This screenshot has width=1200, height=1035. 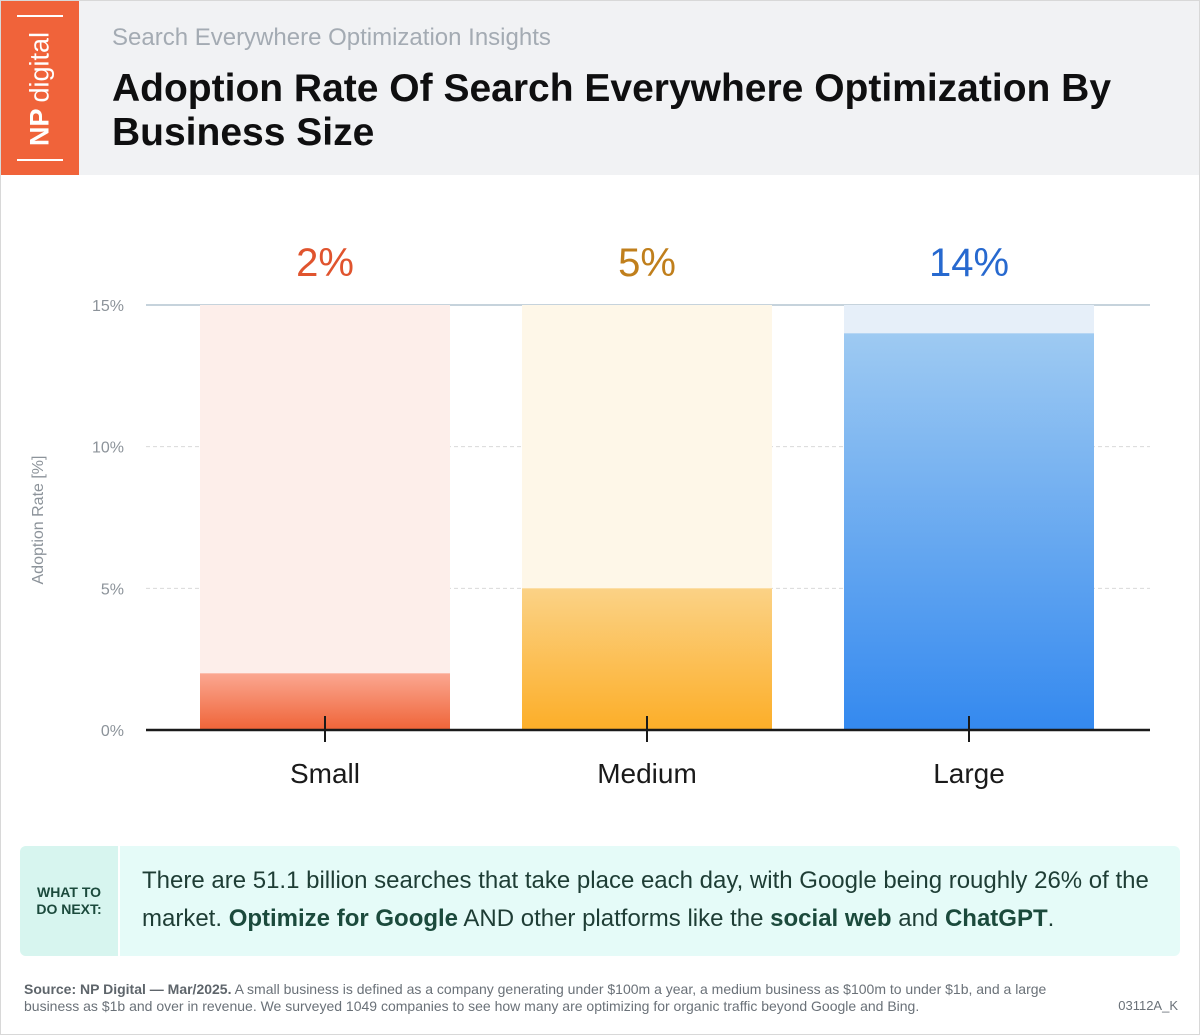 I want to click on logo-rule-top, so click(x=40, y=16).